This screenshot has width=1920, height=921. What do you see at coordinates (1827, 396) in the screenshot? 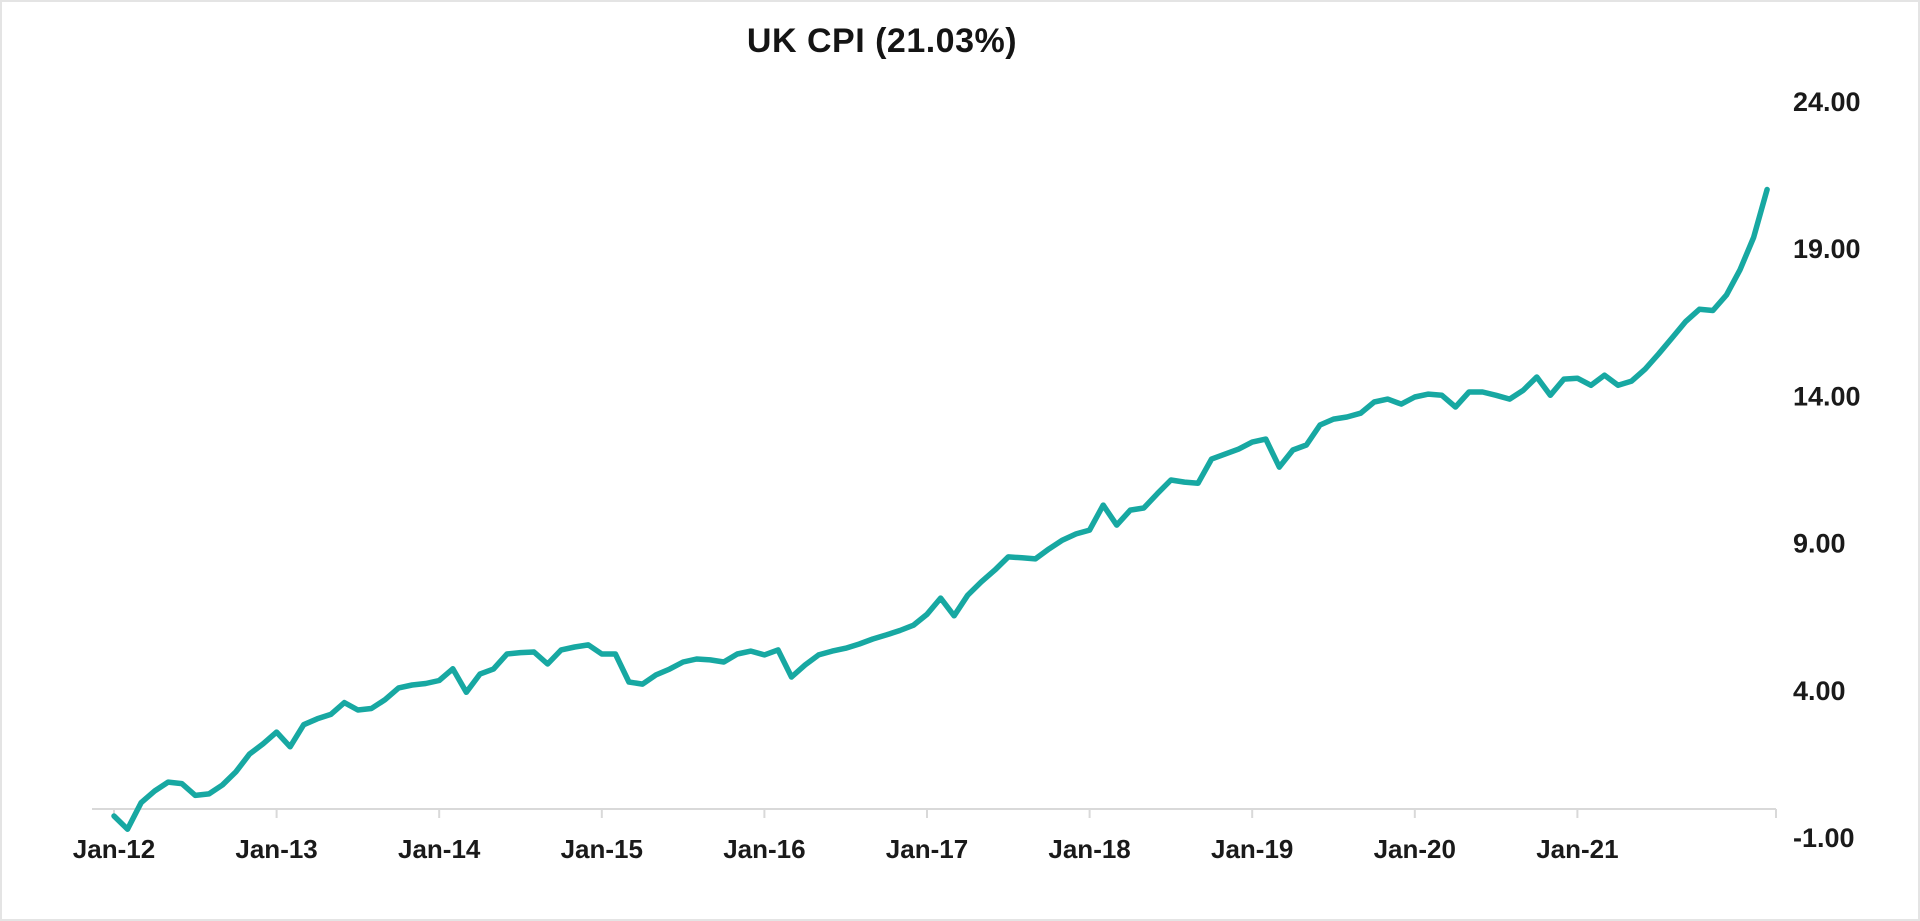
I see `y-axis-label: 14.00` at bounding box center [1827, 396].